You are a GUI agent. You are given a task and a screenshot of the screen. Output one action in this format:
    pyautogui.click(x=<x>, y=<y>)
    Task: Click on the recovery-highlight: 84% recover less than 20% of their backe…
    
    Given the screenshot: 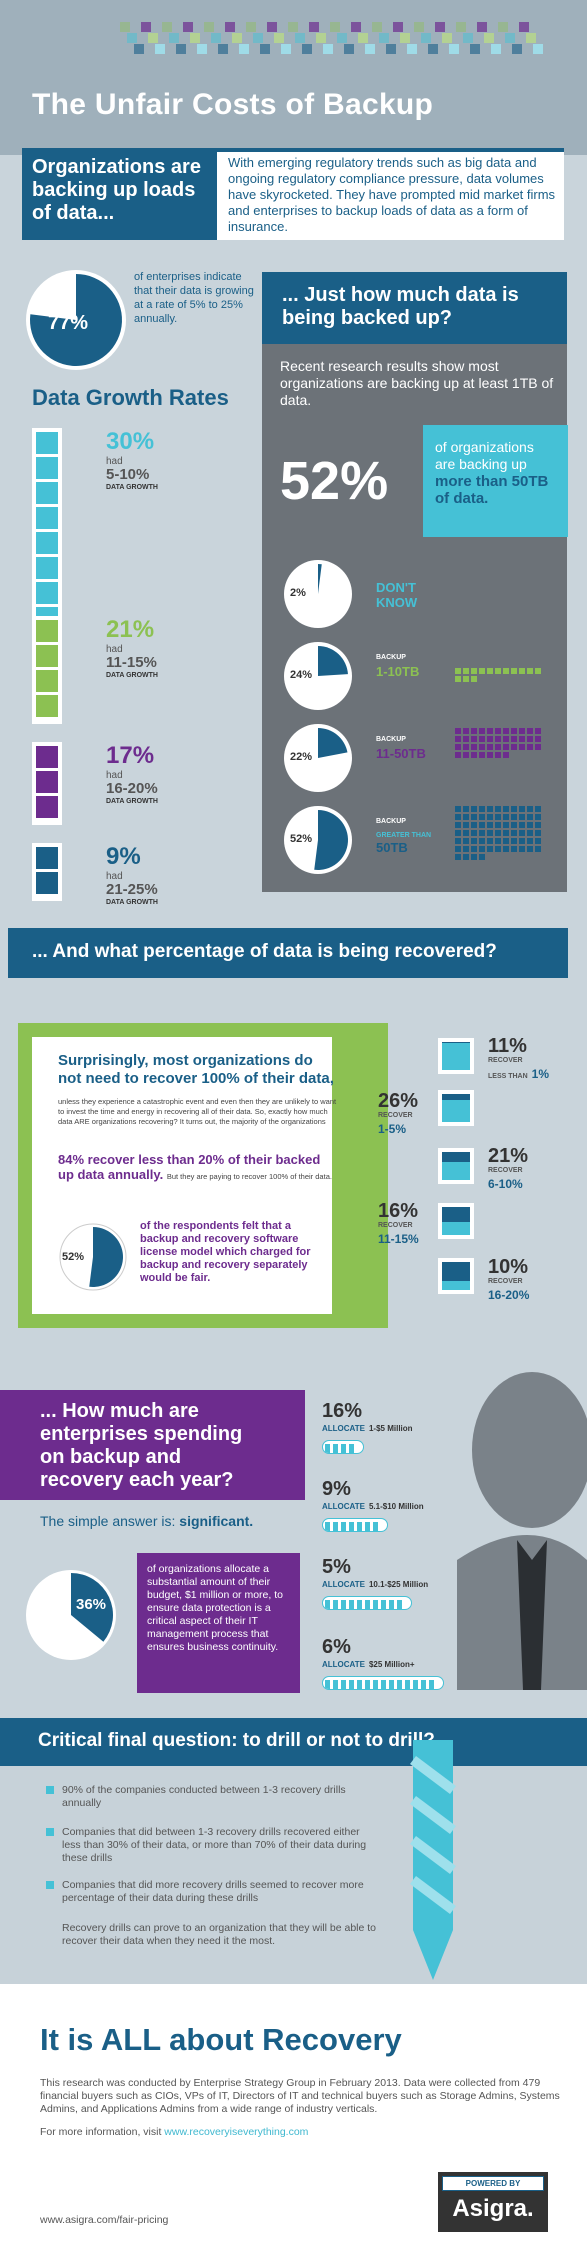 What is the action you would take?
    pyautogui.click(x=198, y=1168)
    